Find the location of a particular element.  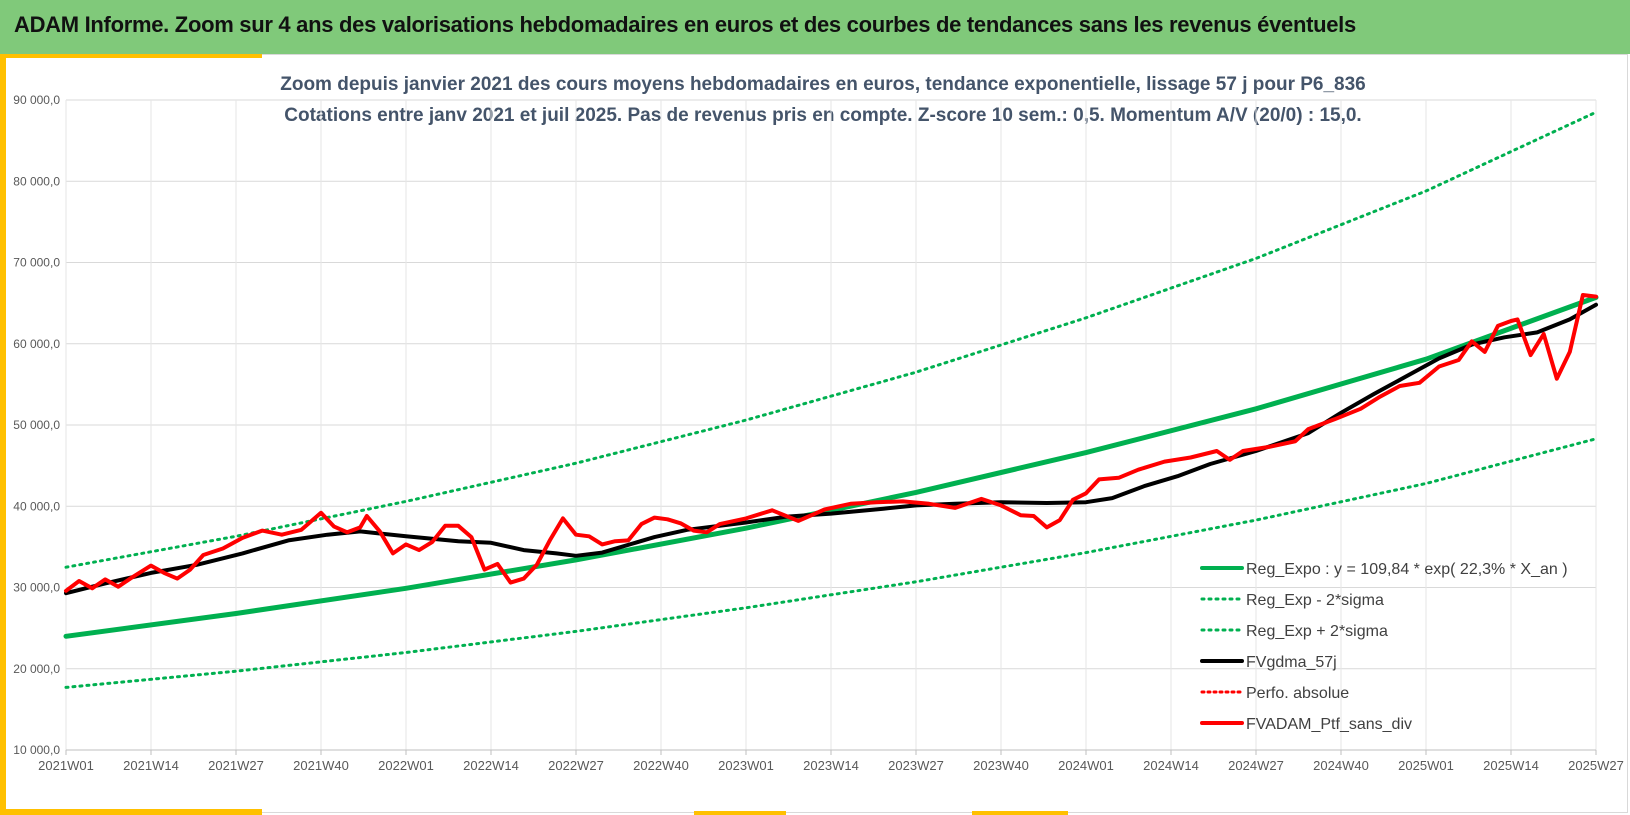

y-tick-label: 20 000,0 is located at coordinates (36, 669).